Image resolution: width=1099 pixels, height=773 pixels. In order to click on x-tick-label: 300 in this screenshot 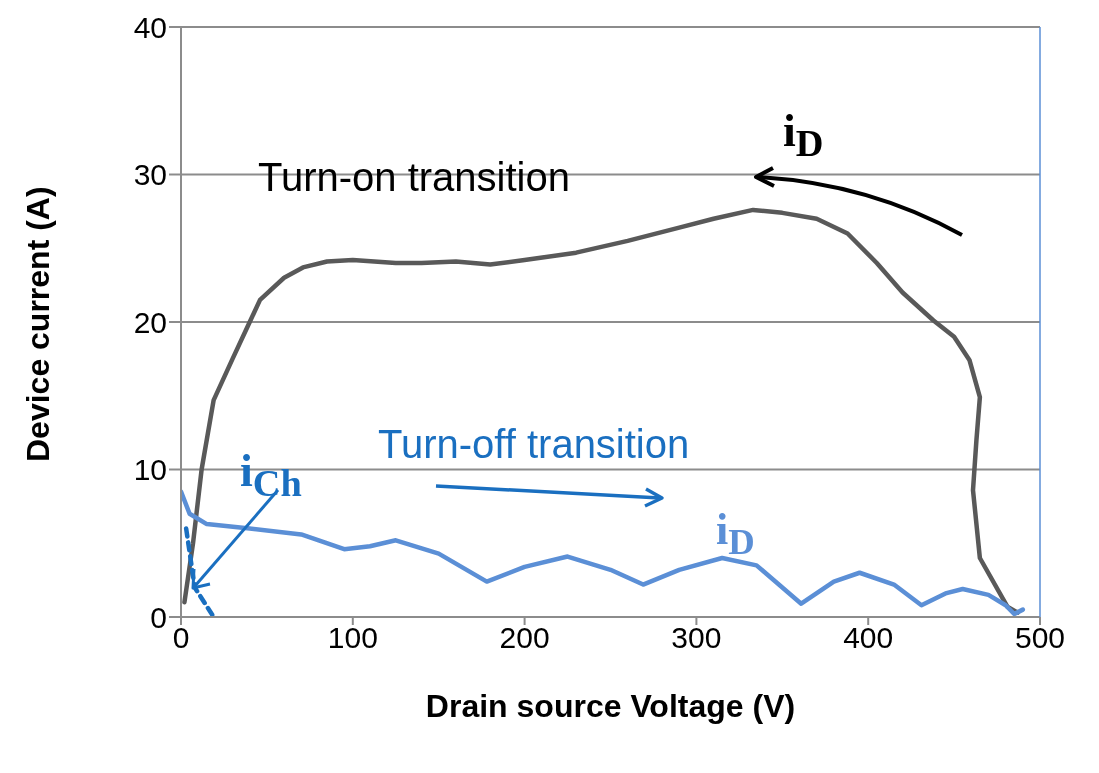, I will do `click(696, 638)`.